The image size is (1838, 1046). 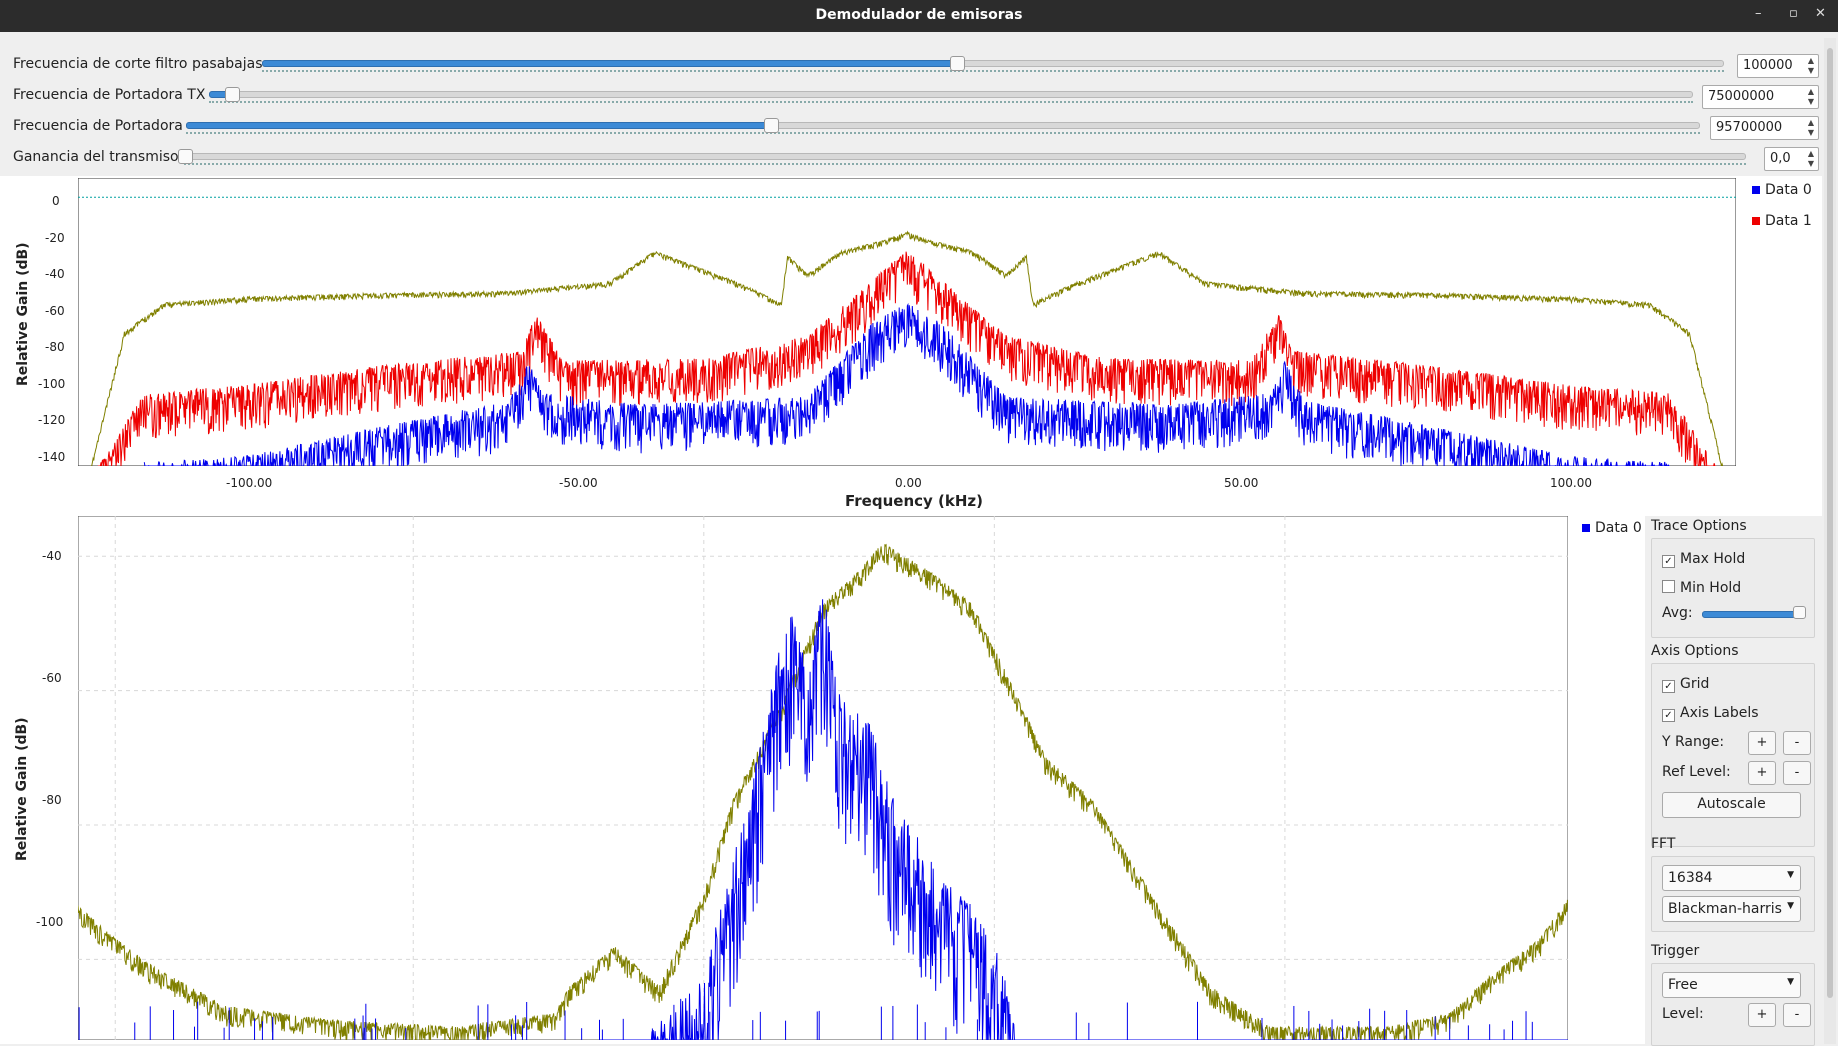 What do you see at coordinates (1731, 985) in the screenshot?
I see `trigger-mode-select: Free ▼` at bounding box center [1731, 985].